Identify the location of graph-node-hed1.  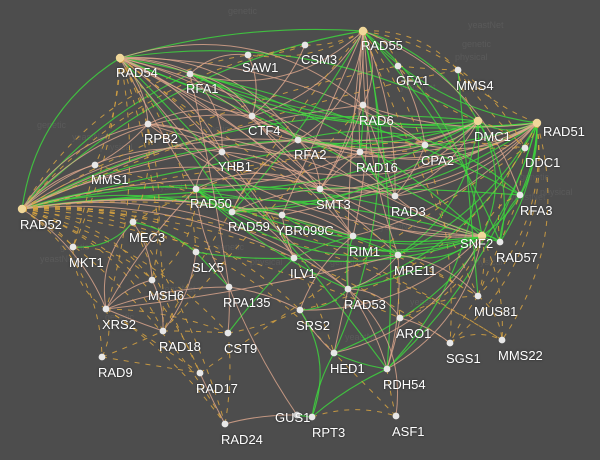
(334, 353).